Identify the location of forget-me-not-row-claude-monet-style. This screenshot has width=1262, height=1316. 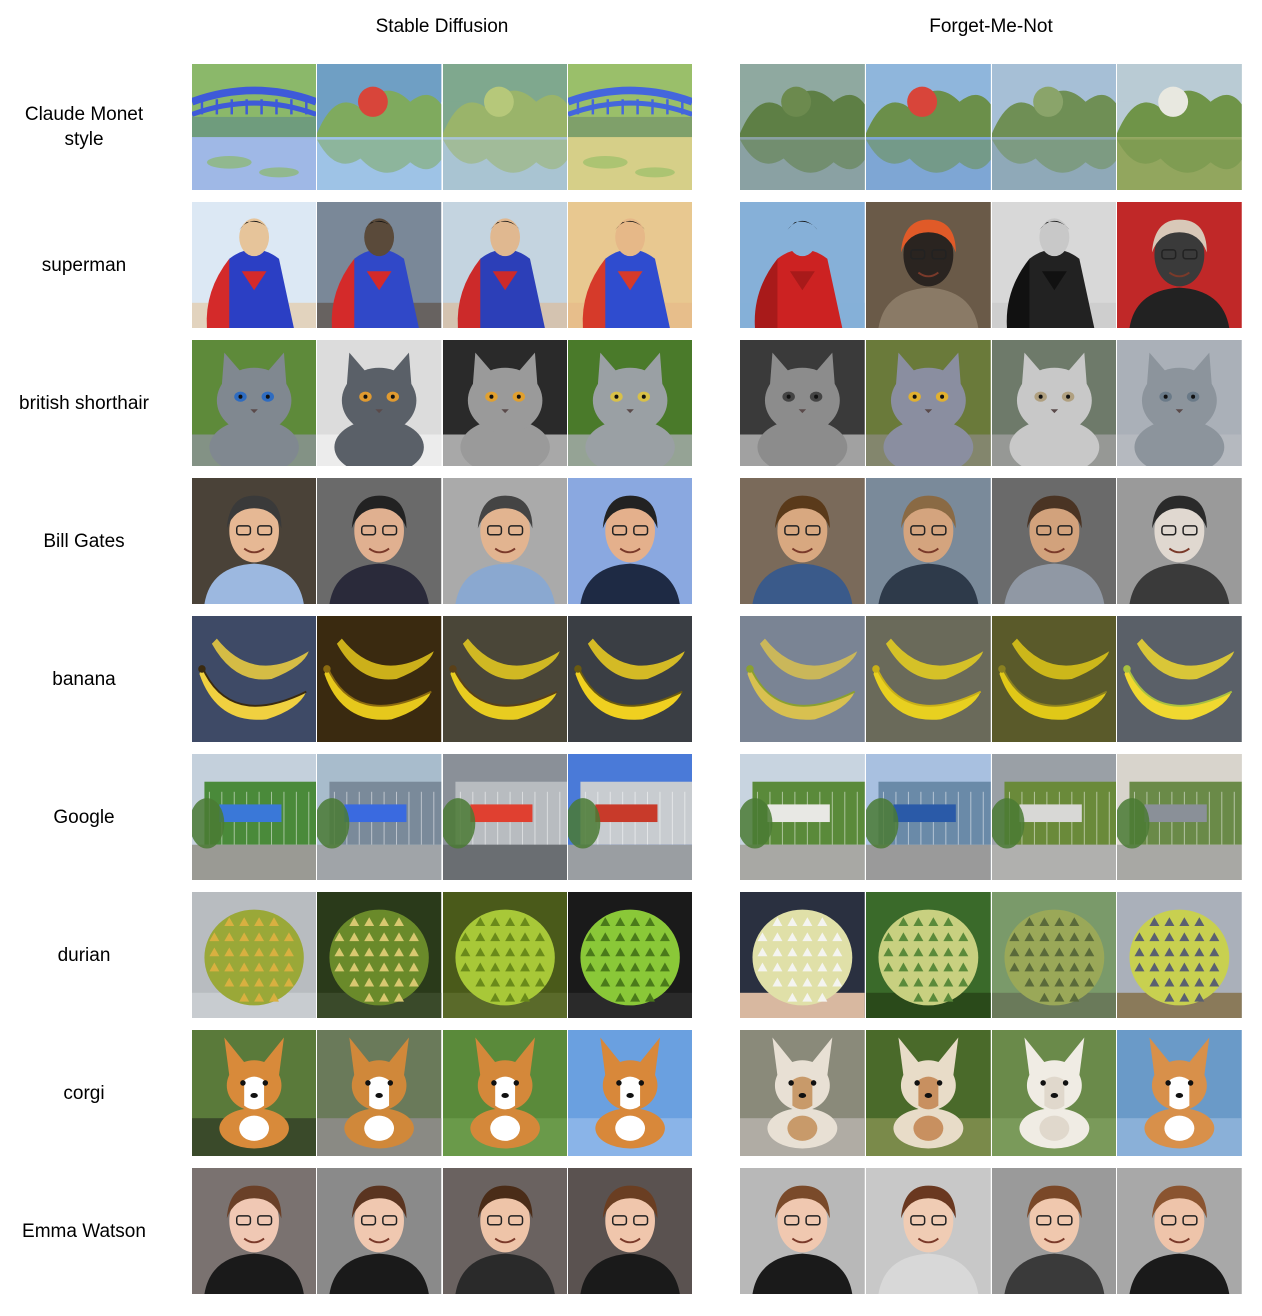
(991, 127).